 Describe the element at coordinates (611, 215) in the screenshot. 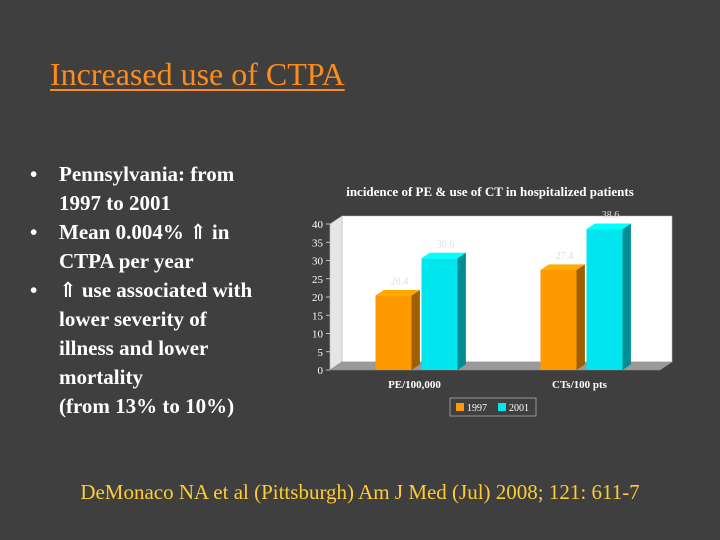

I see `data-label: 38.6` at that location.